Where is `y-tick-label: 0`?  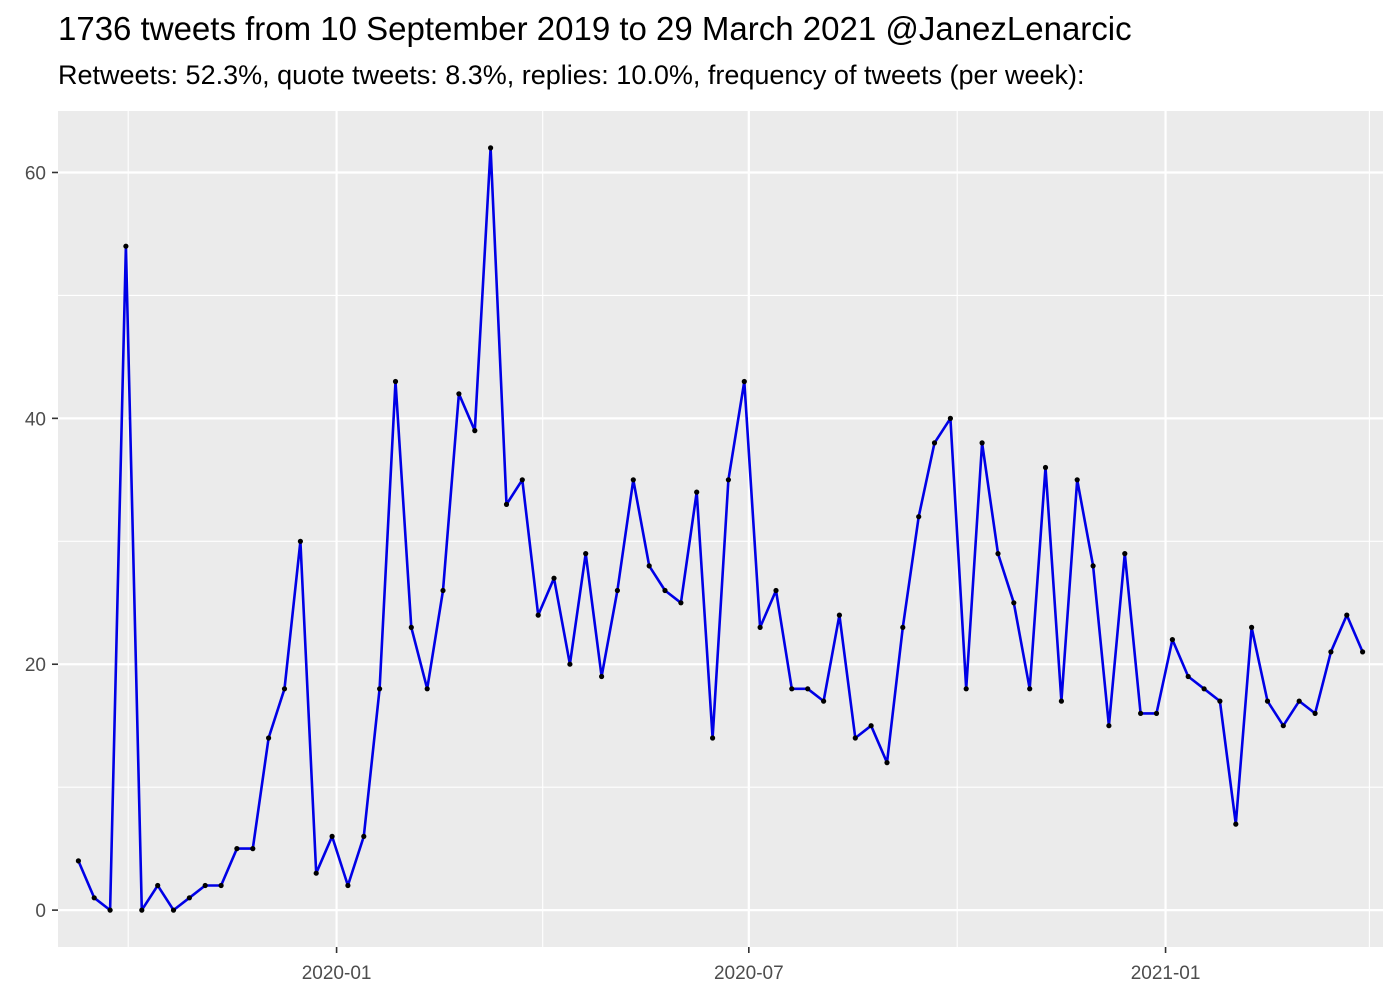
y-tick-label: 0 is located at coordinates (40, 911).